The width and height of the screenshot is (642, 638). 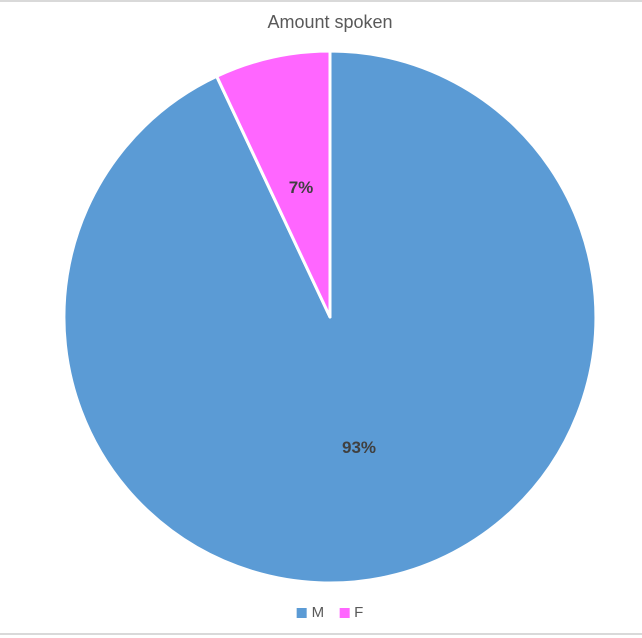 What do you see at coordinates (359, 447) in the screenshot?
I see `data-label-M: 93%` at bounding box center [359, 447].